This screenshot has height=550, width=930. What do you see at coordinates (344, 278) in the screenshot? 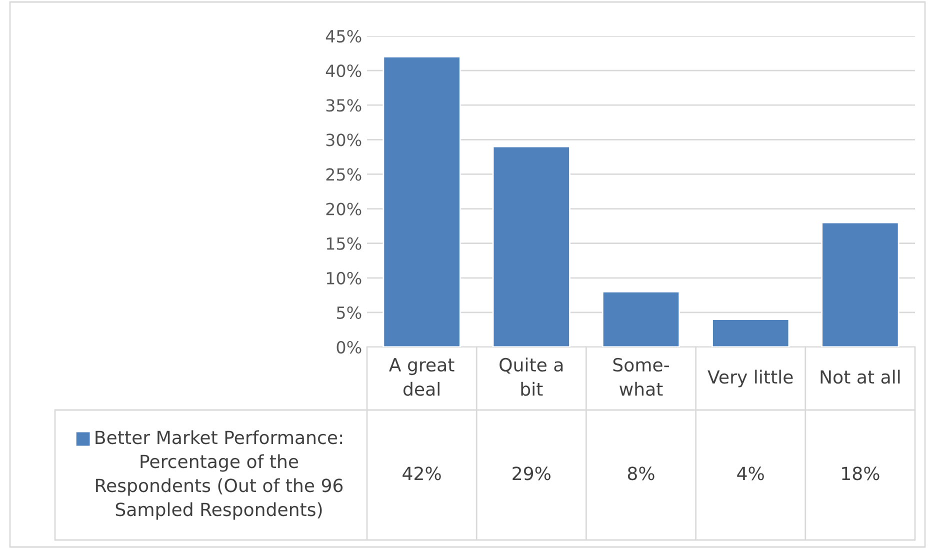
I see `y-tick-label: 10%` at bounding box center [344, 278].